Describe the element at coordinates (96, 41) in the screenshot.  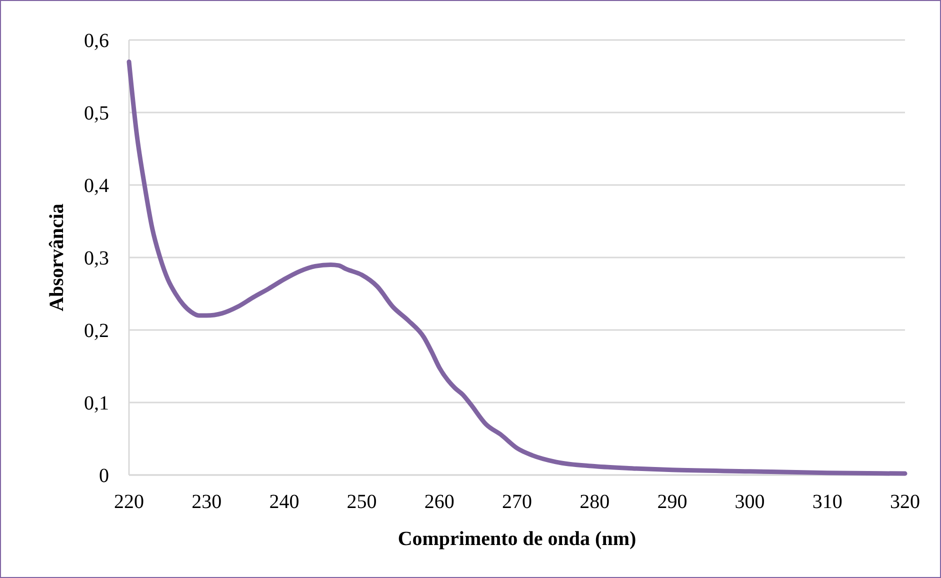
I see `y-tick-label: 0,6` at that location.